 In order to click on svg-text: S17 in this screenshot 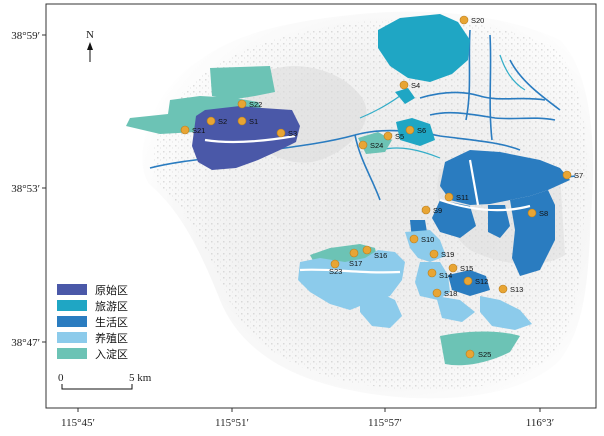, I will do `click(355, 263)`.